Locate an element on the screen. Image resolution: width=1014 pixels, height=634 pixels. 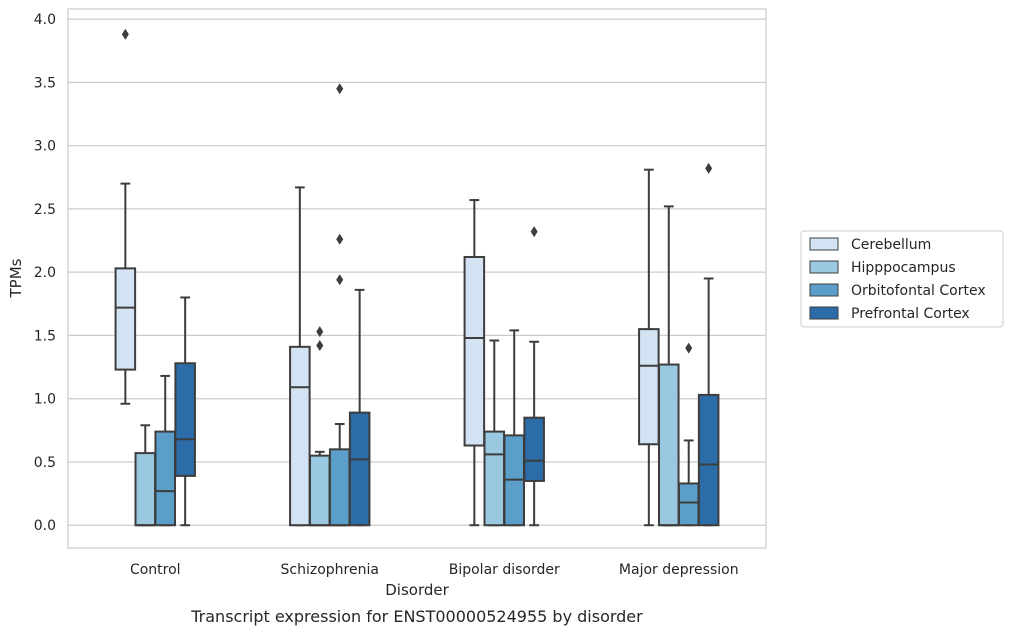
x-tick-label: Schizophrenia is located at coordinates (330, 570).